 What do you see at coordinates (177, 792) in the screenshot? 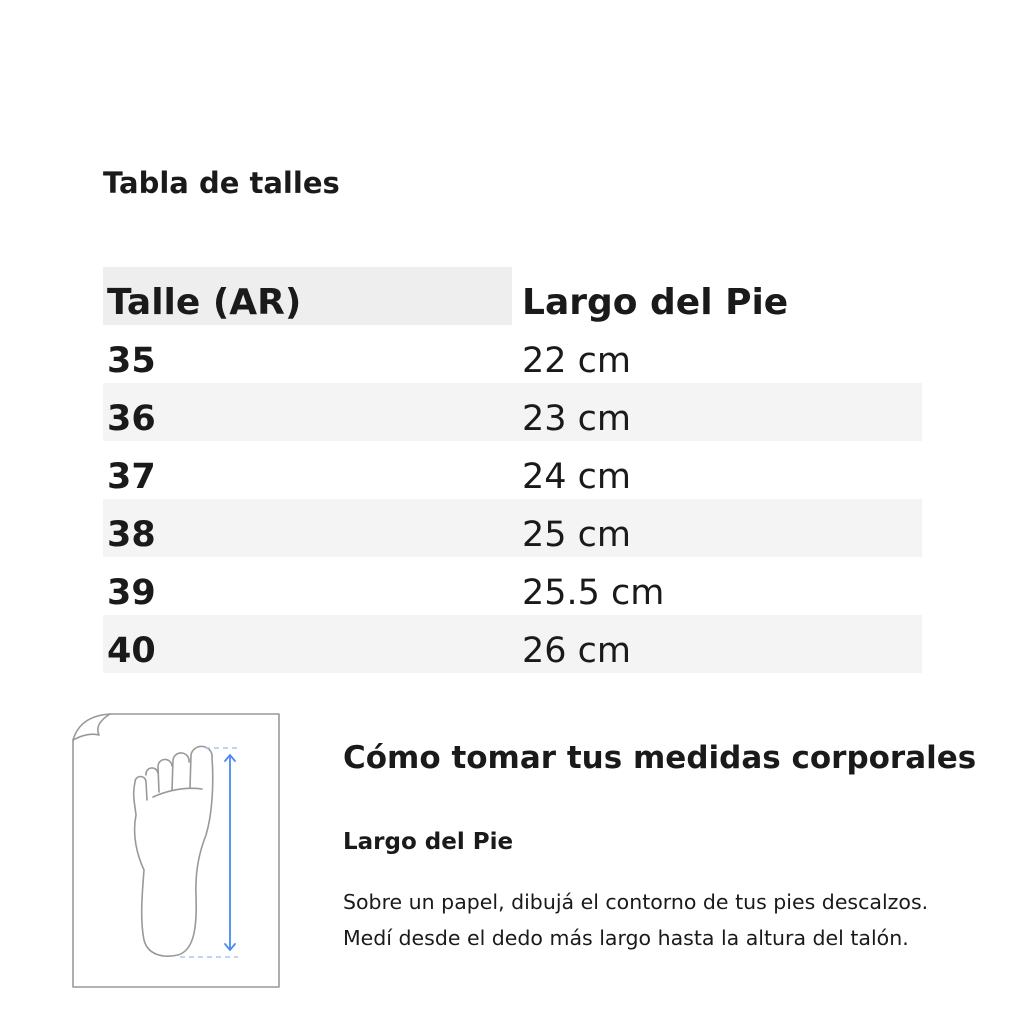
I see `toe-base-line` at bounding box center [177, 792].